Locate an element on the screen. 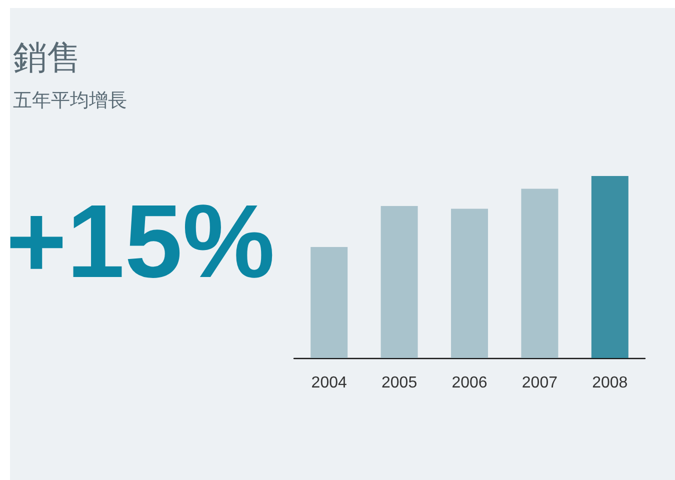 The width and height of the screenshot is (675, 480). x-tick-label: 2008 is located at coordinates (610, 383).